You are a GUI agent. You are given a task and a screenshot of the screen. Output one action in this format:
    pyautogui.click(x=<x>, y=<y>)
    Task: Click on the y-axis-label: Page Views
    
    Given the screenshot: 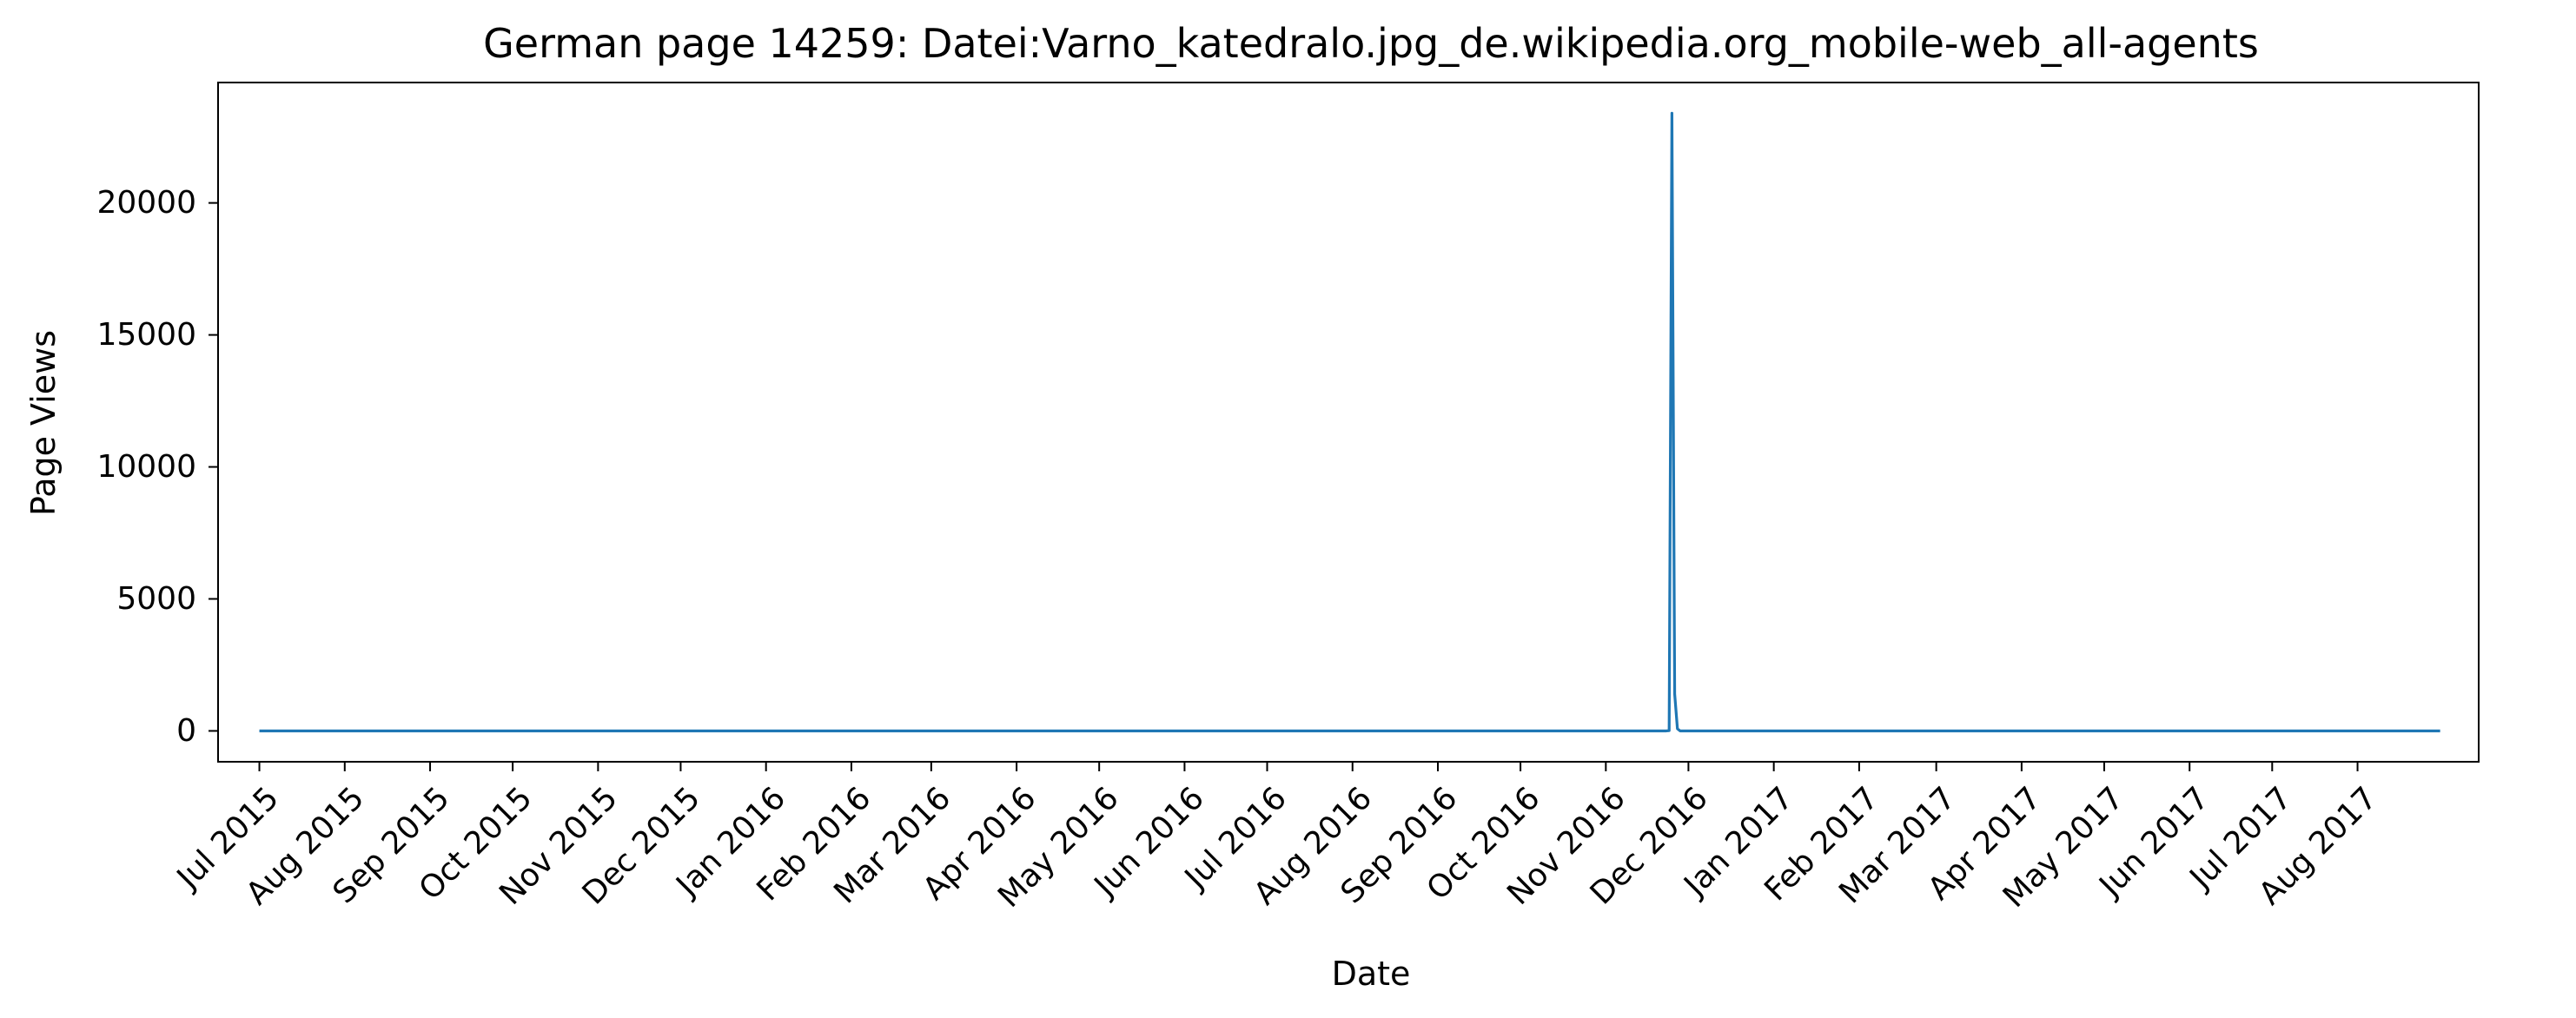 What is the action you would take?
    pyautogui.click(x=43, y=423)
    